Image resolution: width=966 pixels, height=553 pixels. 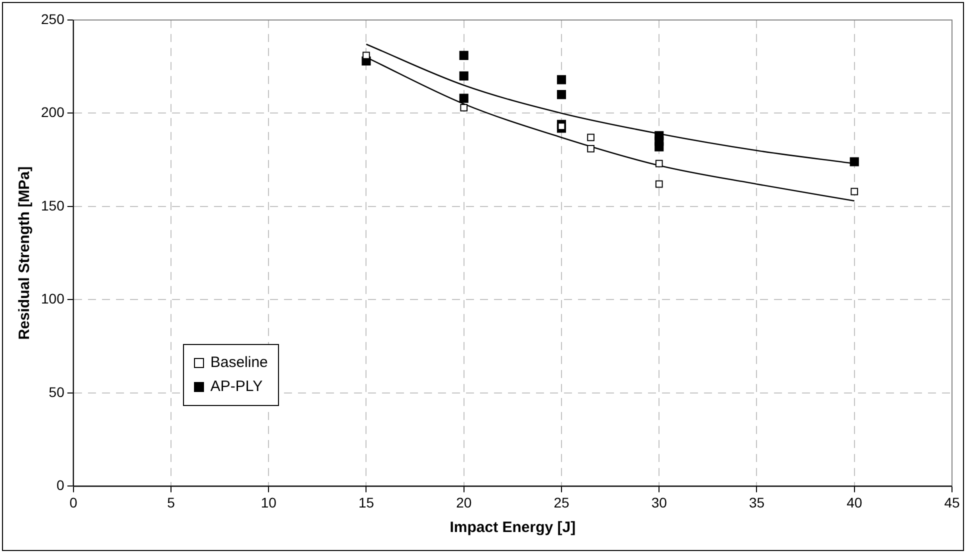 I want to click on legend-label: Baseline, so click(x=238, y=363).